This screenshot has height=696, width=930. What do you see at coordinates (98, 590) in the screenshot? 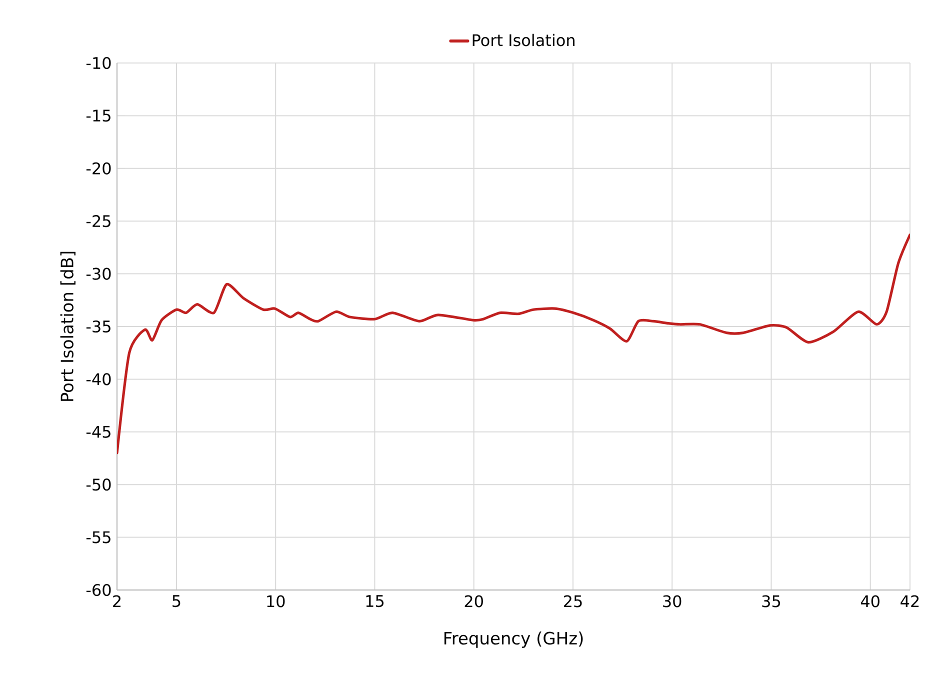
I see `y-tick-label: -60` at bounding box center [98, 590].